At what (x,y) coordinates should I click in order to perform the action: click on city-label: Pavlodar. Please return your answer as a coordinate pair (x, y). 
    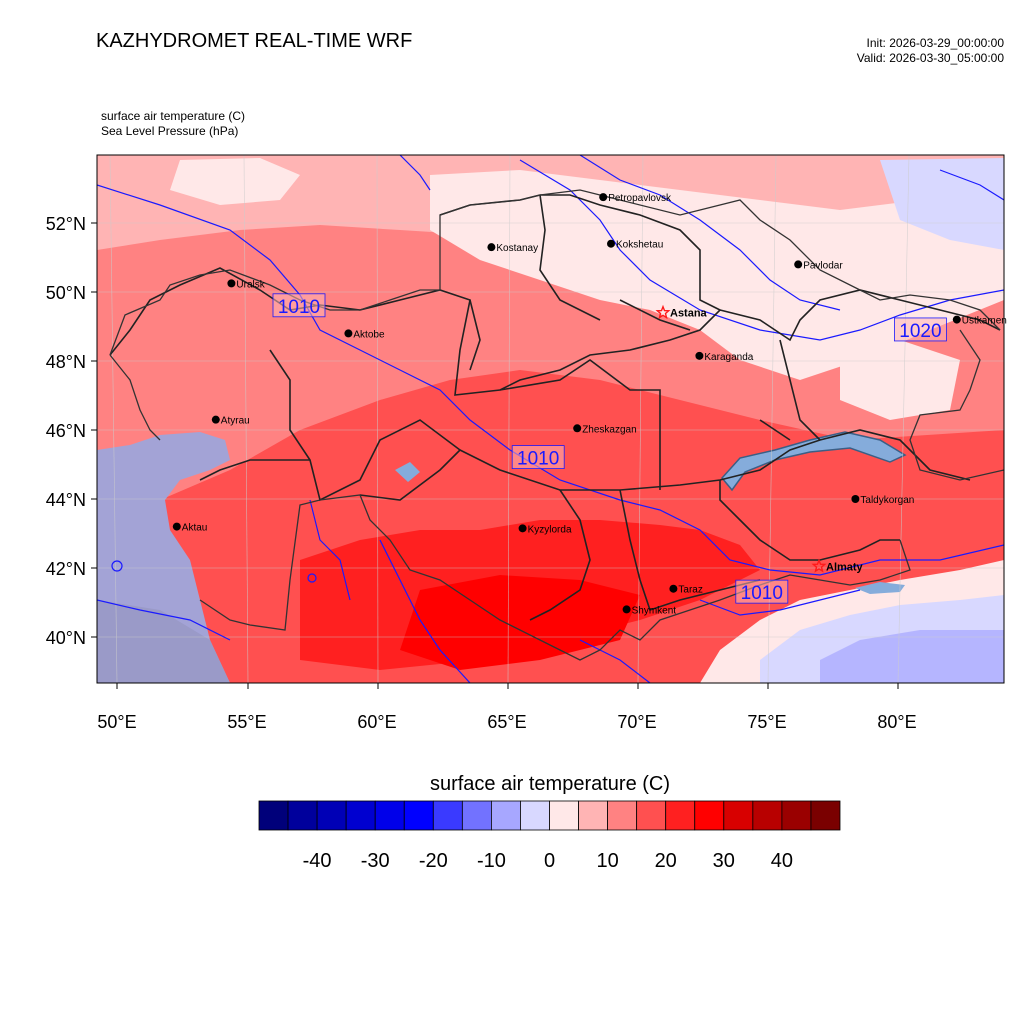
    Looking at the image, I should click on (823, 265).